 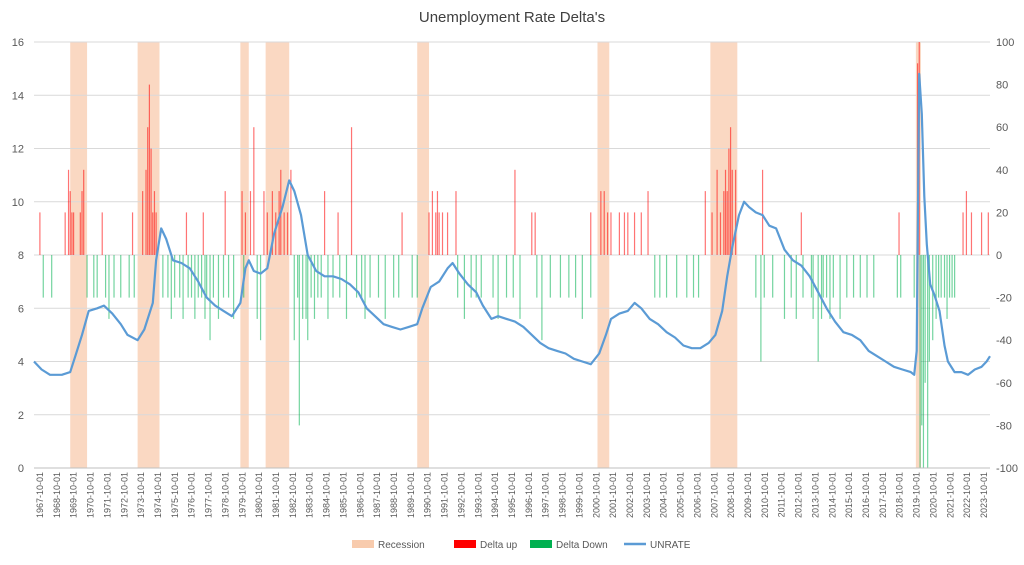 What do you see at coordinates (327, 495) in the screenshot?
I see `x-axis-tick-label: 1984-10-01` at bounding box center [327, 495].